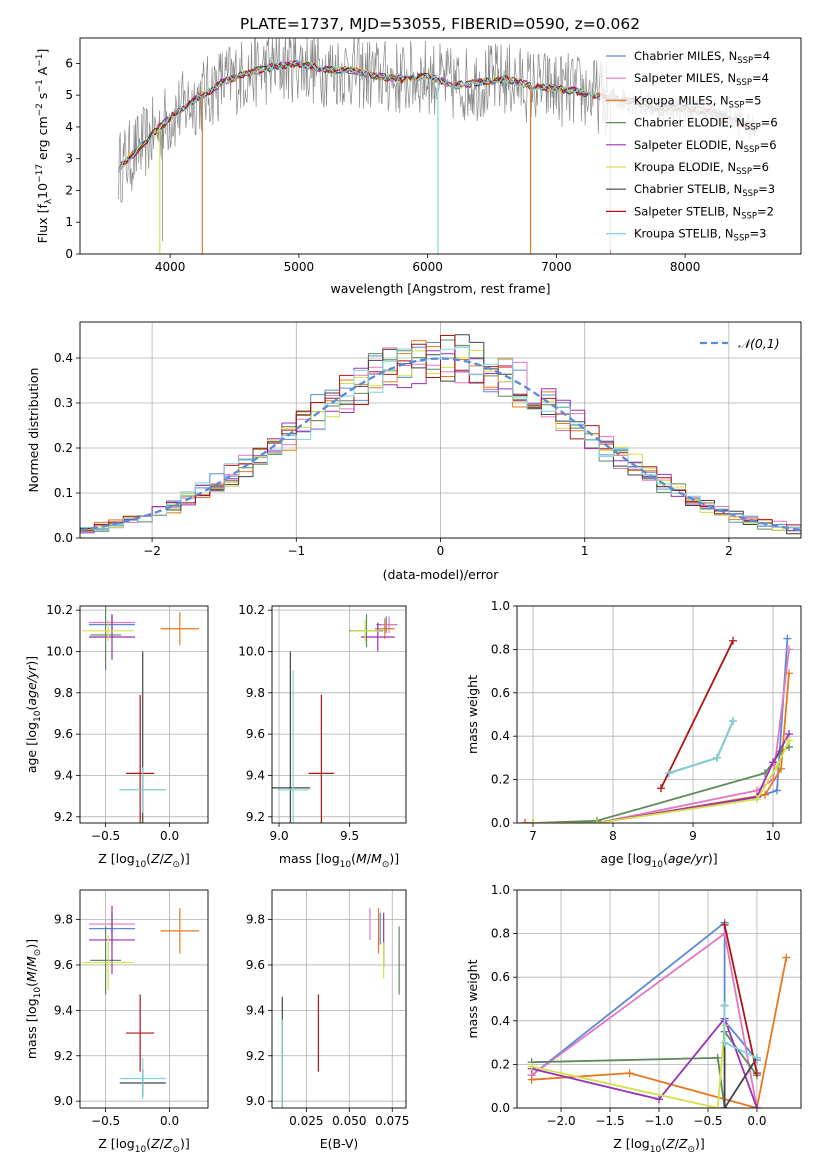 The image size is (819, 1170). Describe the element at coordinates (658, 1121) in the screenshot. I see `x-tick-label: −1.0` at that location.